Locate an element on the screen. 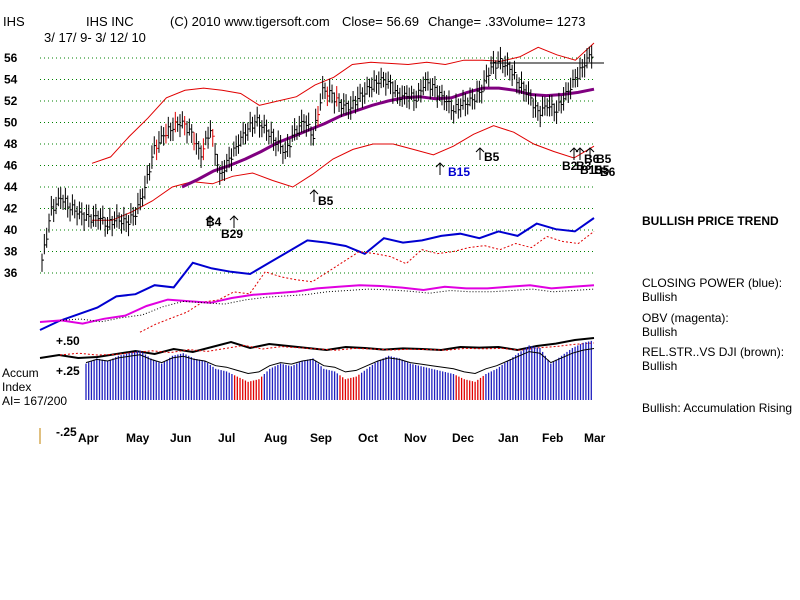  accum-title: Accum is located at coordinates (20, 373).